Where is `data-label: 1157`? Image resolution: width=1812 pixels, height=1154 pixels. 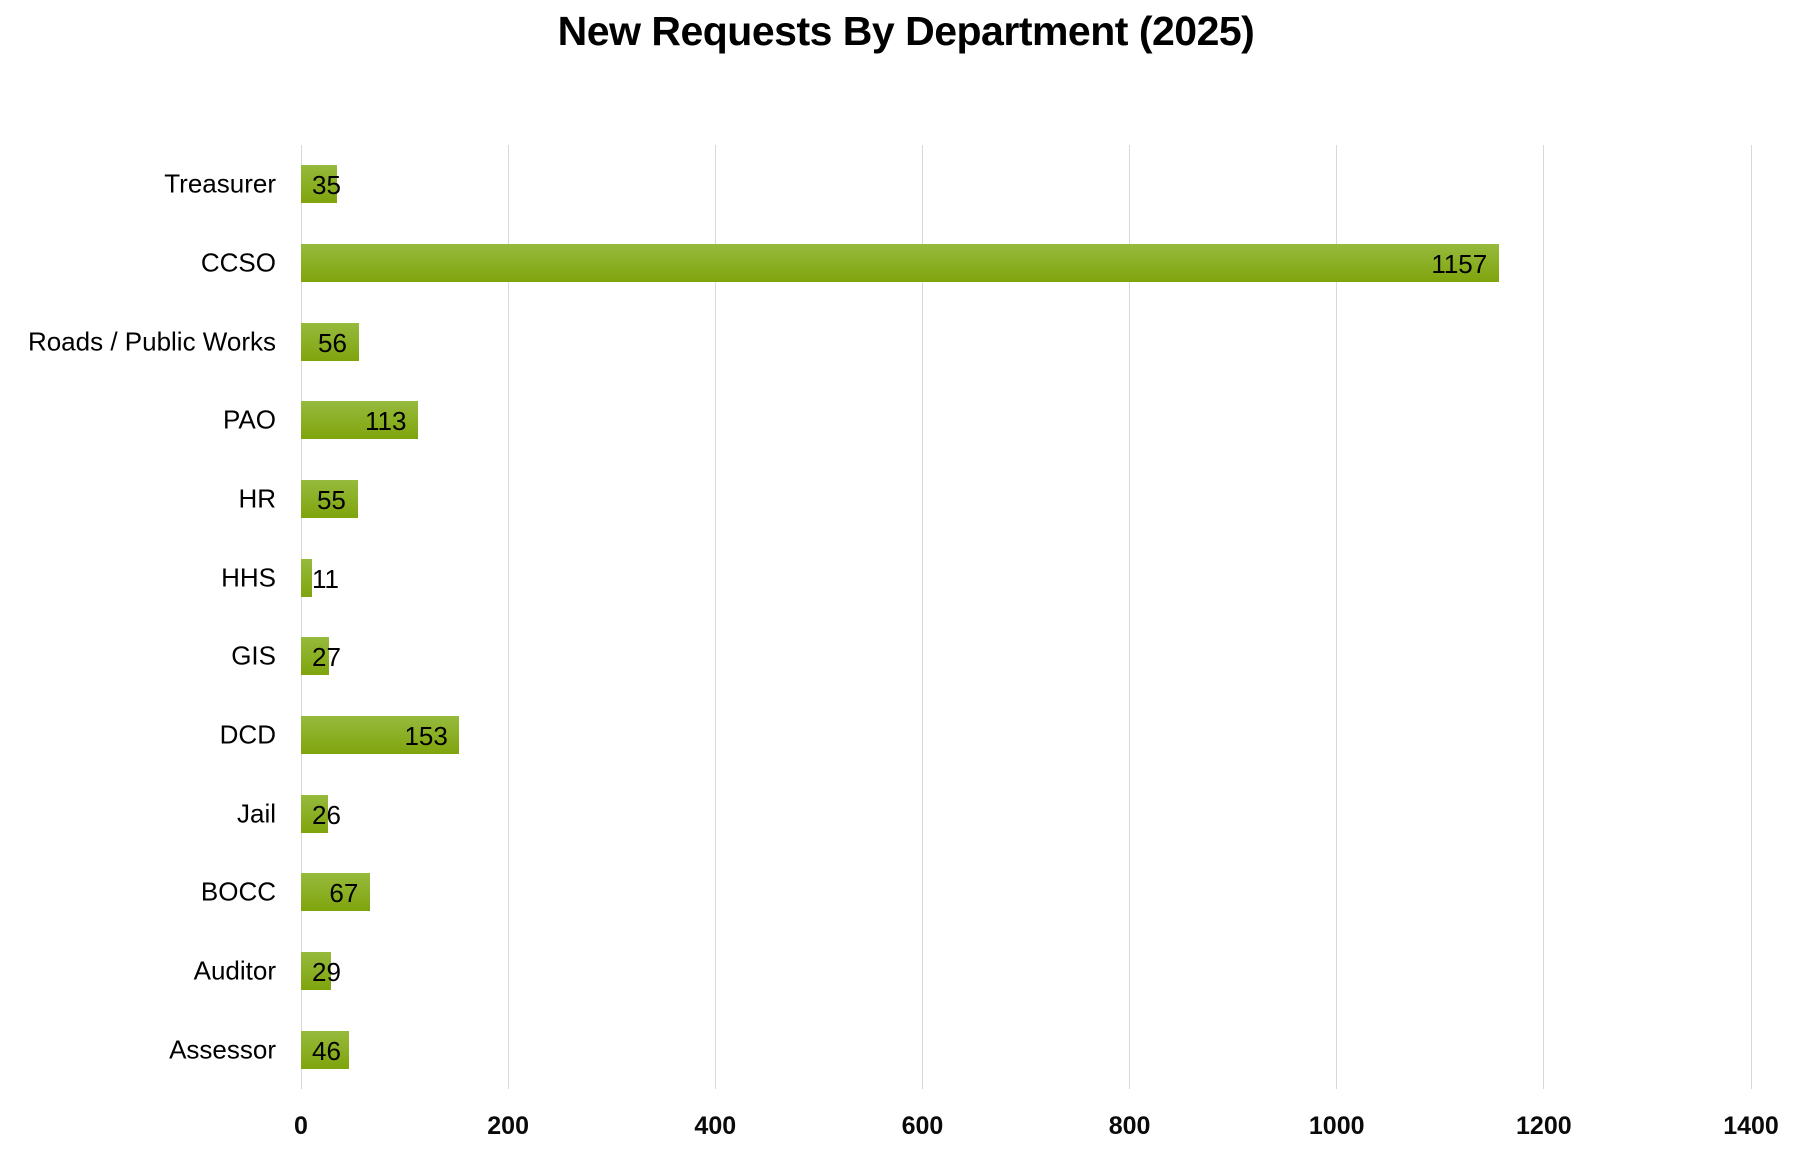
data-label: 1157 is located at coordinates (1459, 264).